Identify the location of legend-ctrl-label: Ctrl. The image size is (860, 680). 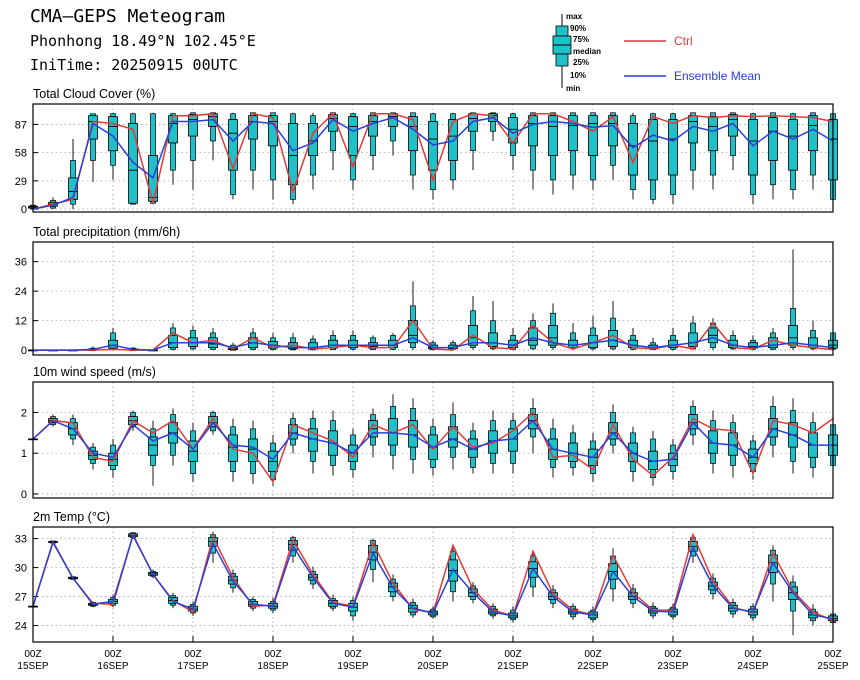
(683, 41).